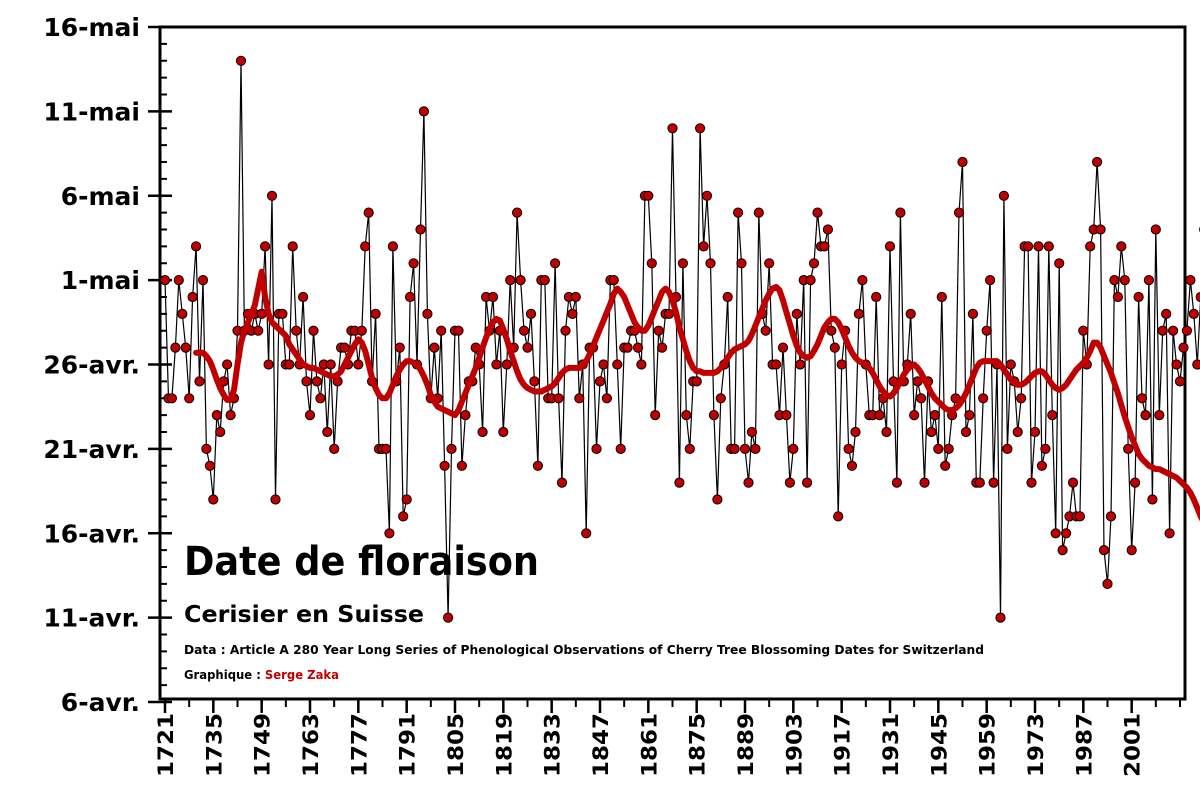 The height and width of the screenshot is (802, 1200). What do you see at coordinates (1176, 364) in the screenshot?
I see `data-point-2014` at bounding box center [1176, 364].